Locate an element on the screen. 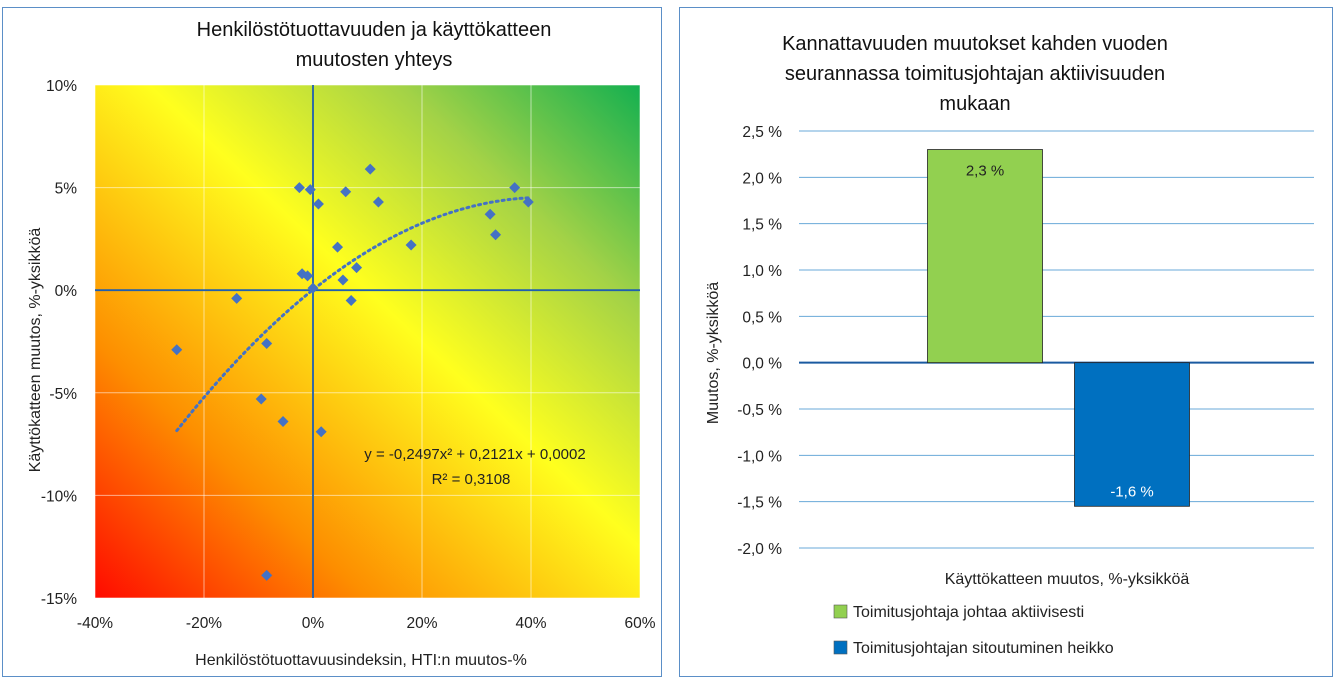 This screenshot has height=688, width=1336. scatter-x-tick-label: 60% is located at coordinates (639, 623).